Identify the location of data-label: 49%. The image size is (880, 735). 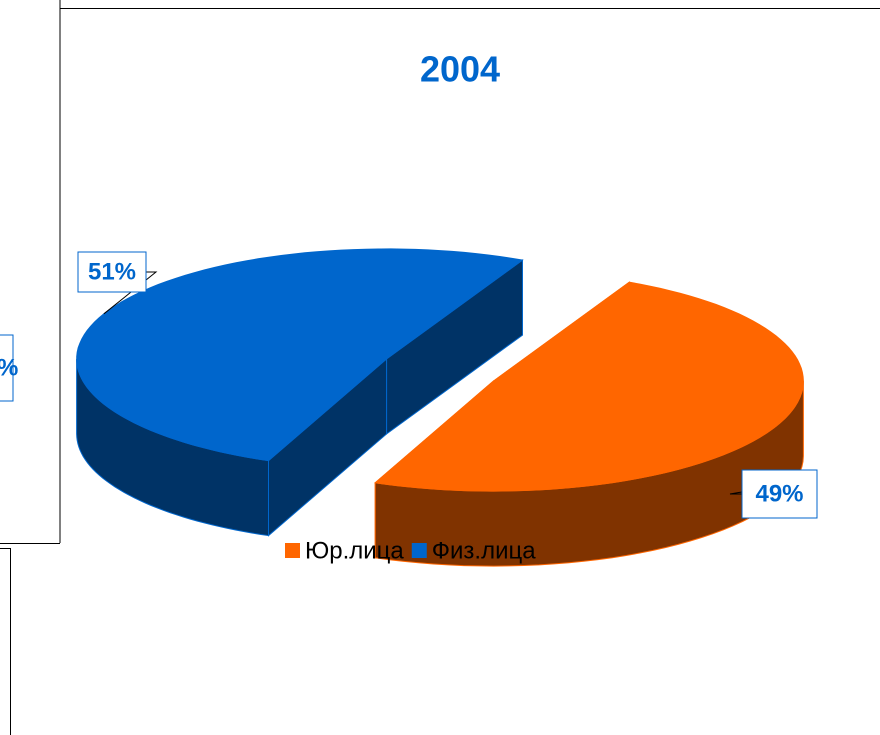
(779, 493).